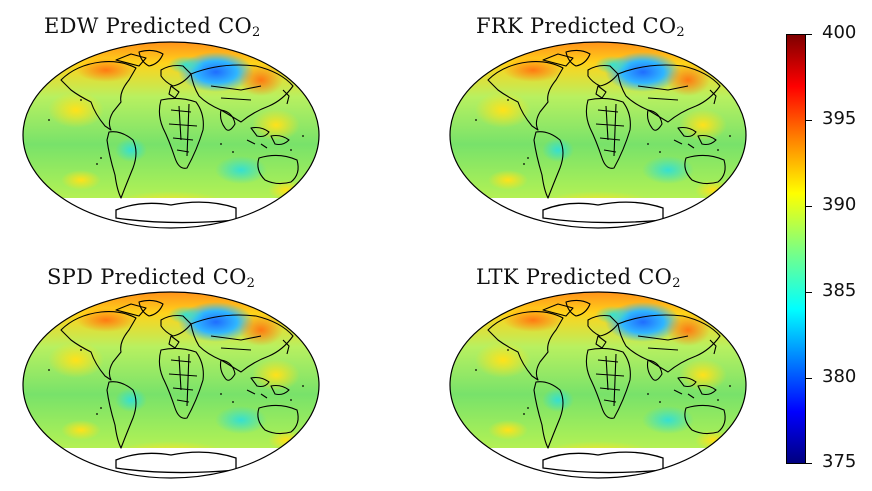 Image resolution: width=872 pixels, height=491 pixels. What do you see at coordinates (839, 376) in the screenshot?
I see `colorbar-tick-label: 380` at bounding box center [839, 376].